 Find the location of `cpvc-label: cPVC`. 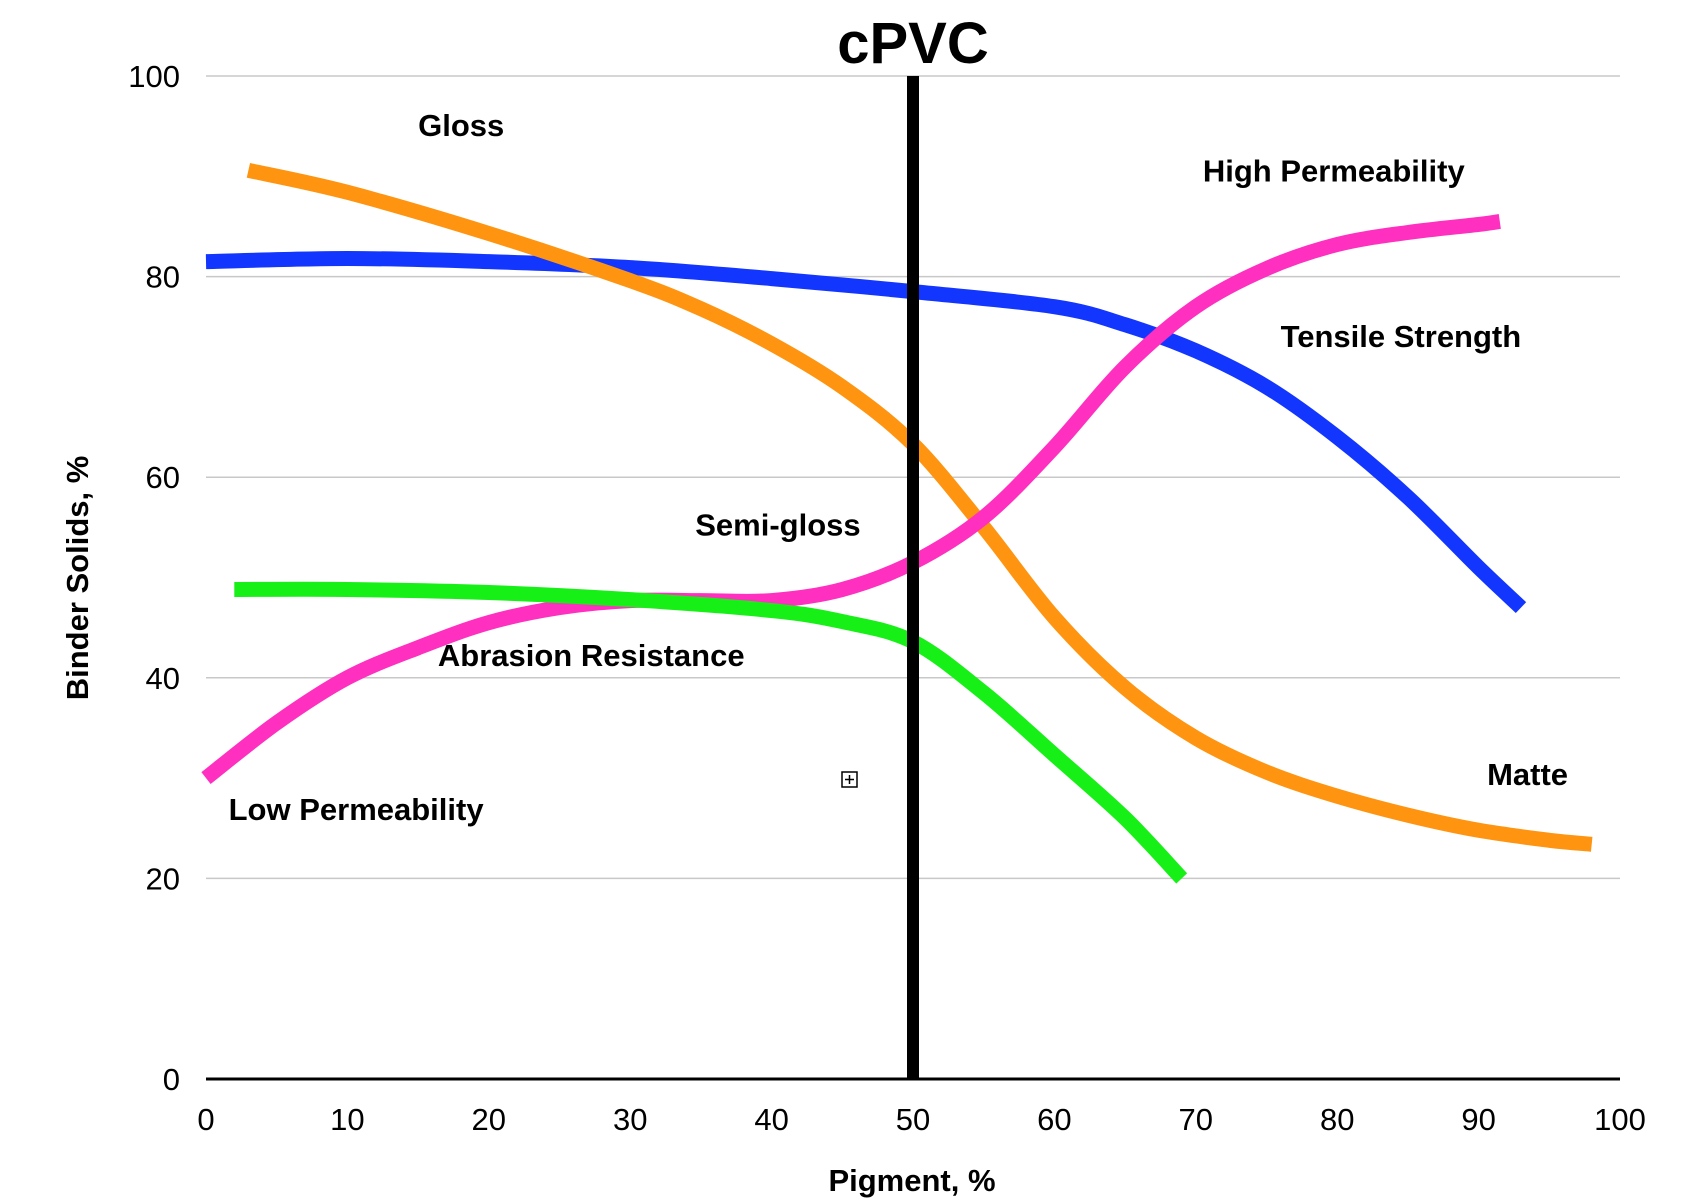

cpvc-label: cPVC is located at coordinates (913, 43).